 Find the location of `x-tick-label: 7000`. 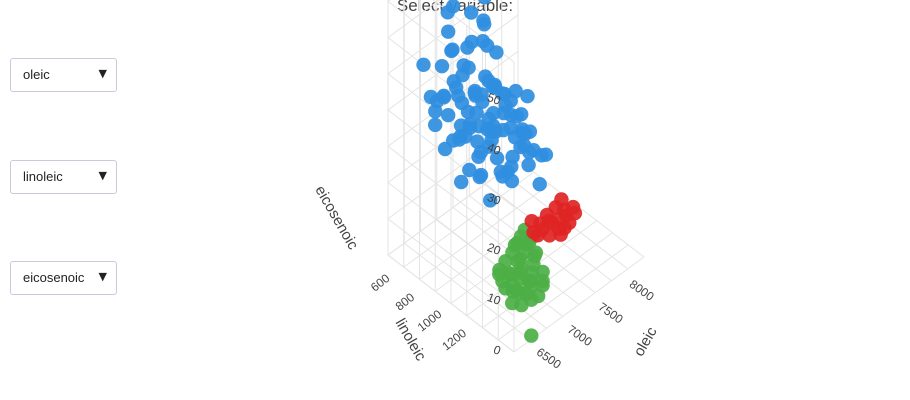

x-tick-label: 7000 is located at coordinates (580, 335).